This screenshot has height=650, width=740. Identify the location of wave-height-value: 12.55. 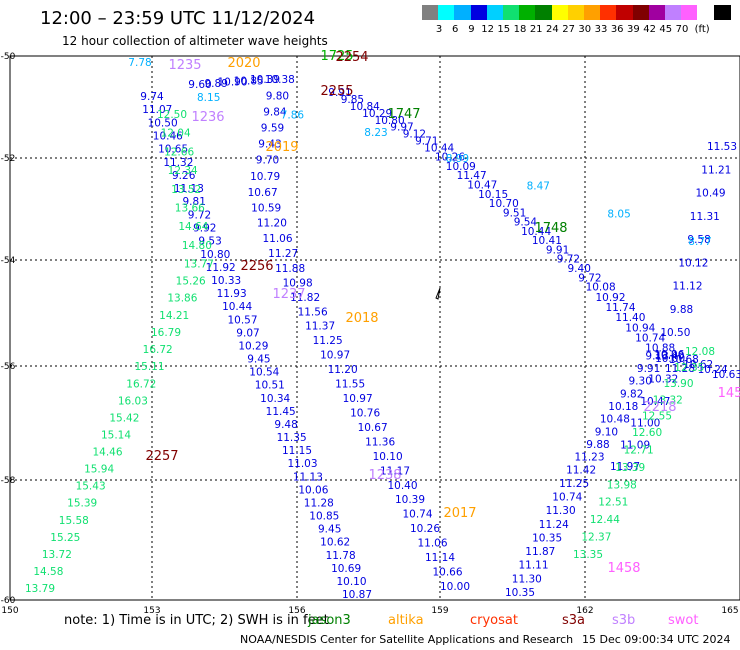
(657, 416).